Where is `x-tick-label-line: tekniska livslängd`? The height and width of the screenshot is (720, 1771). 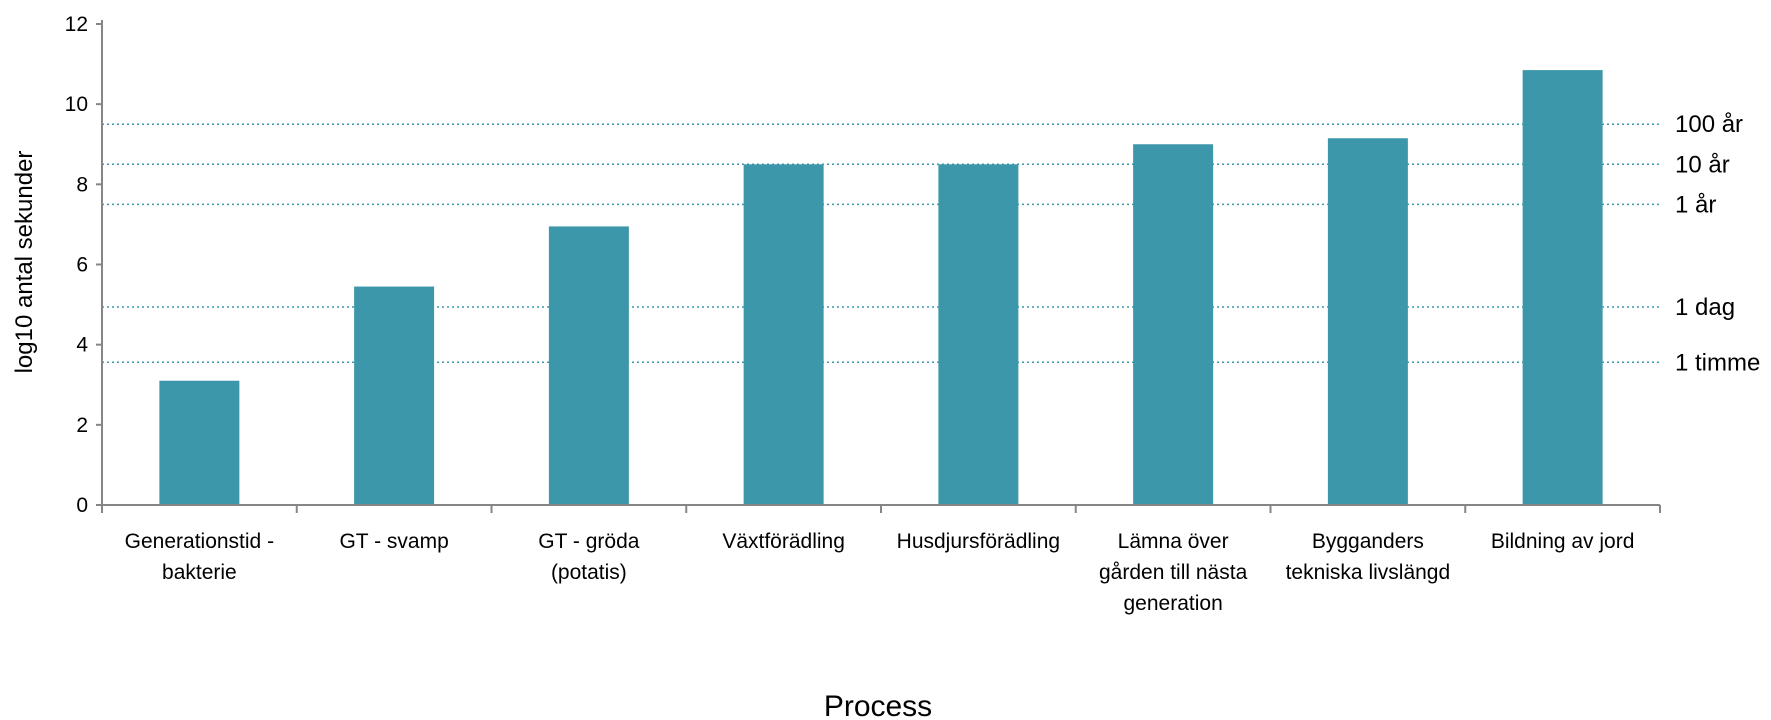 x-tick-label-line: tekniska livslängd is located at coordinates (1368, 572).